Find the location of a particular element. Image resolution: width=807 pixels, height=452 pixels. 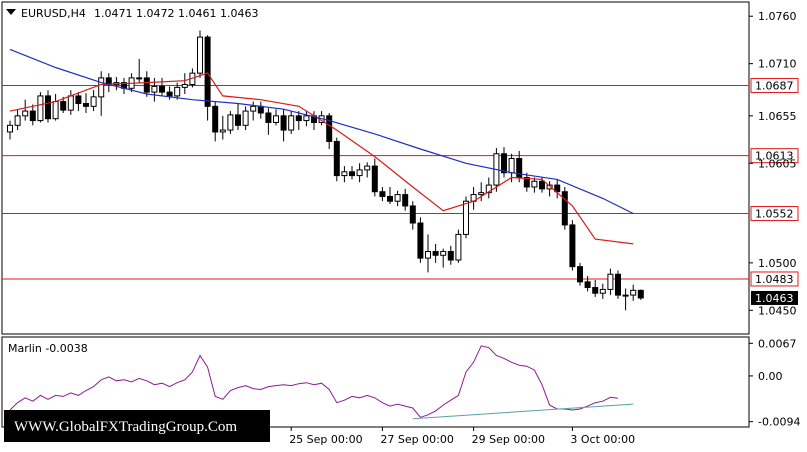

price-tick-label-2: 1.0655 is located at coordinates (777, 116).